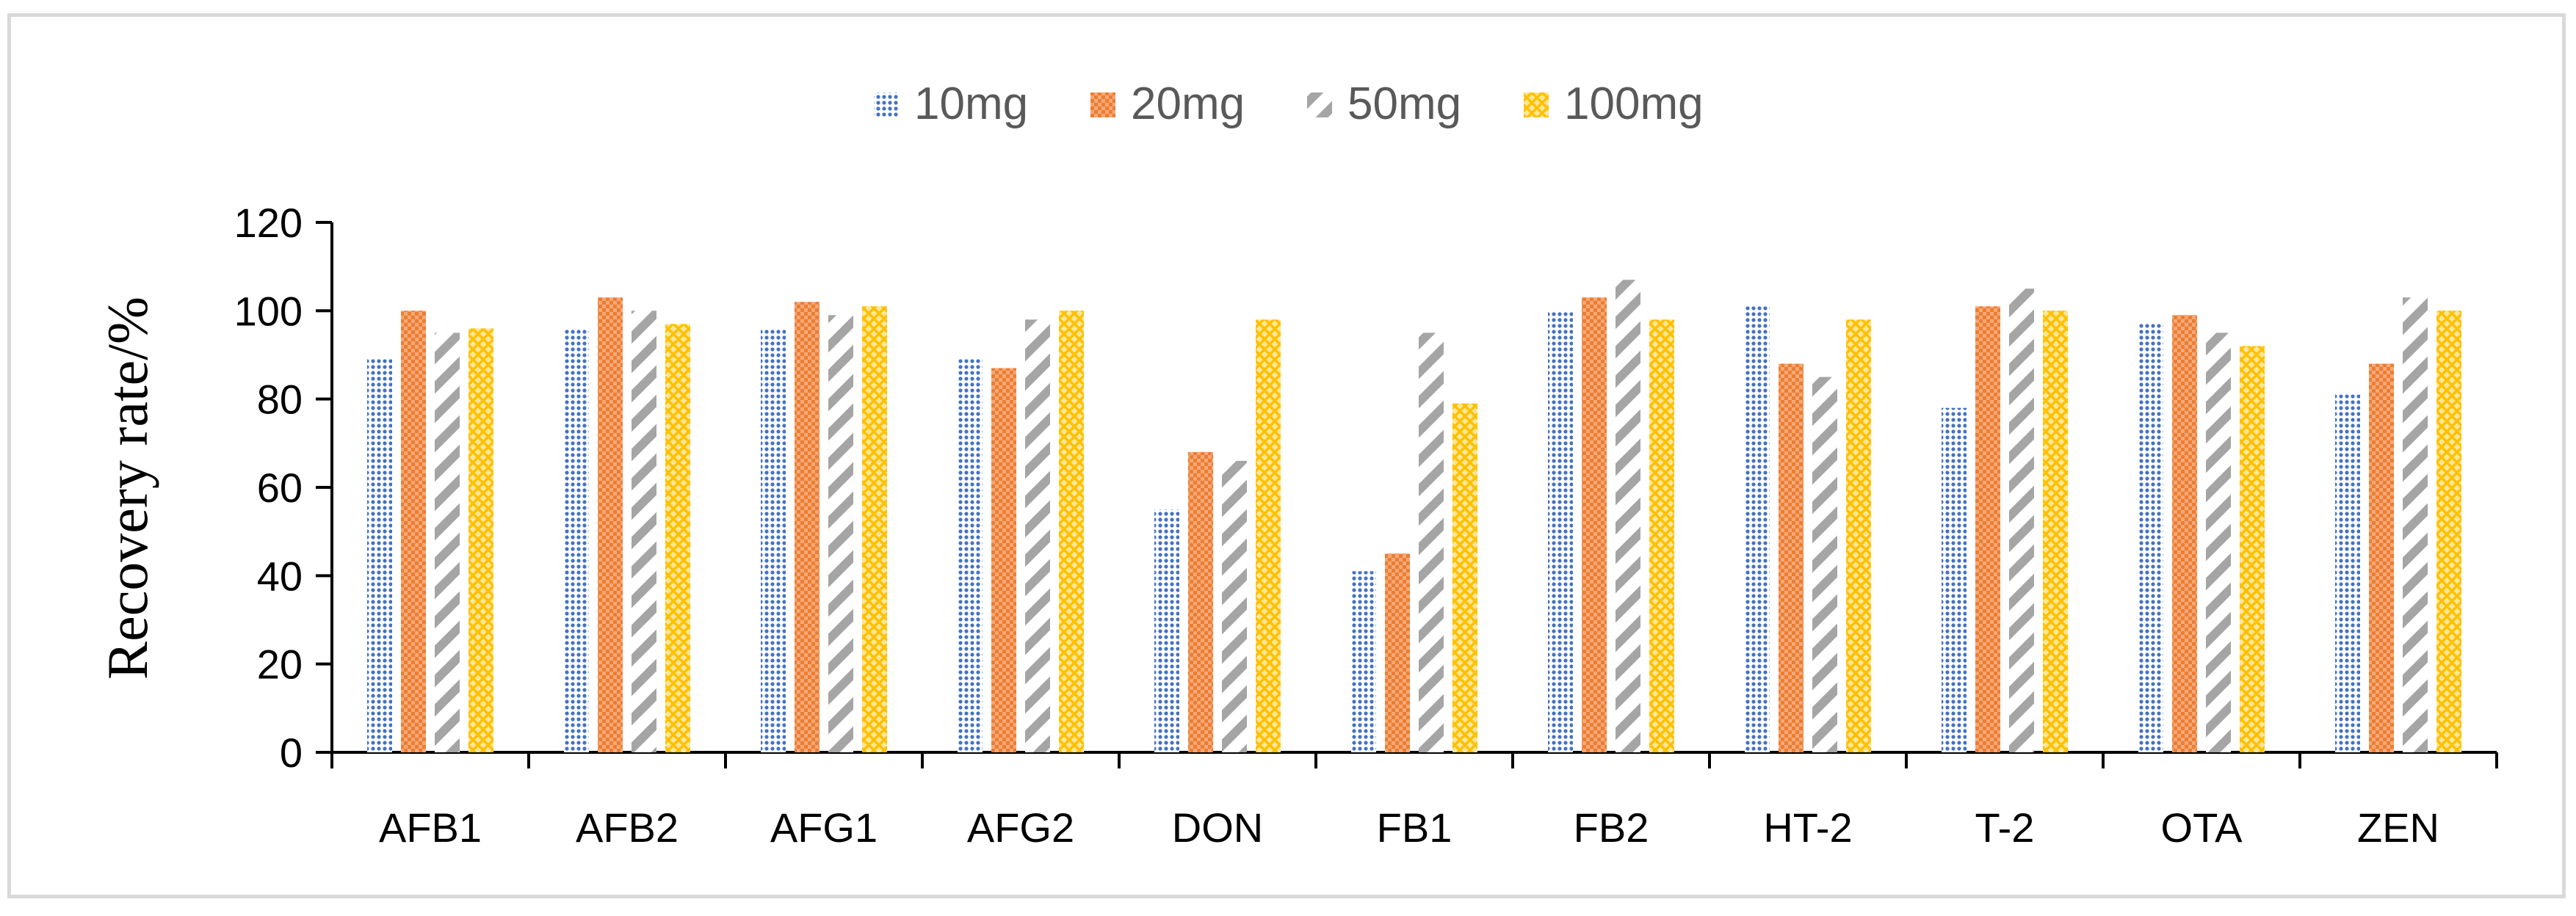  Describe the element at coordinates (1003, 560) in the screenshot. I see `bar-afg2-20mg` at that location.